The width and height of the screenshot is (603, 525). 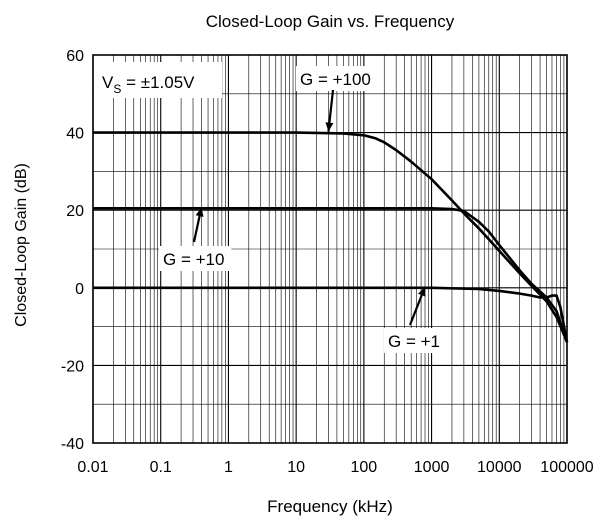 I want to click on x-tick-label: 1, so click(x=228, y=467).